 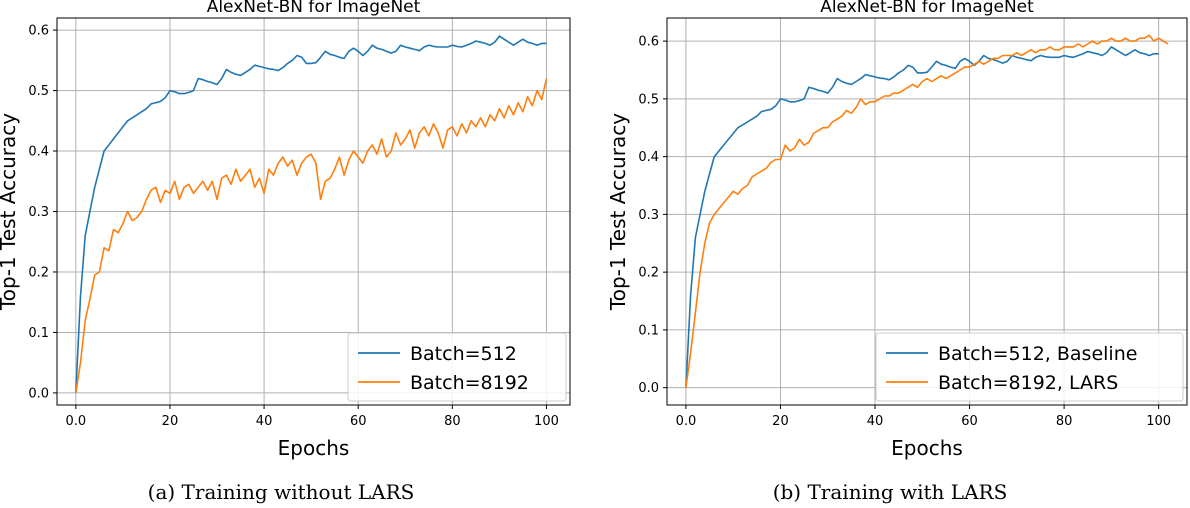 What do you see at coordinates (469, 383) in the screenshot?
I see `legend-label-2: Batch=8192` at bounding box center [469, 383].